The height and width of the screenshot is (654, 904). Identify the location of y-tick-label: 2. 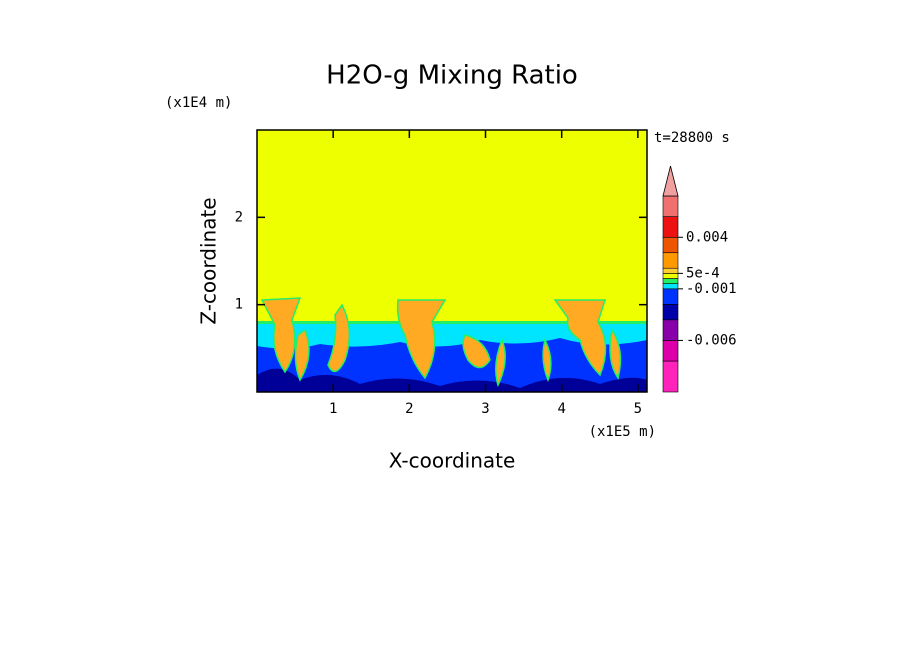
(239, 217).